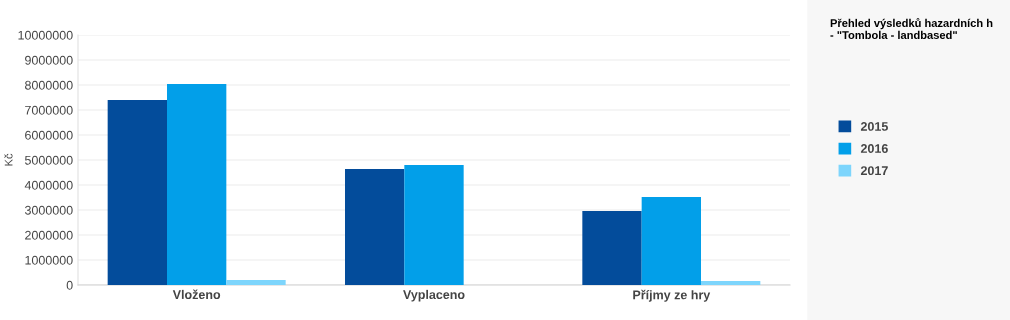 This screenshot has width=1010, height=320. Describe the element at coordinates (45, 35) in the screenshot. I see `y-tick-label: 10000000` at that location.